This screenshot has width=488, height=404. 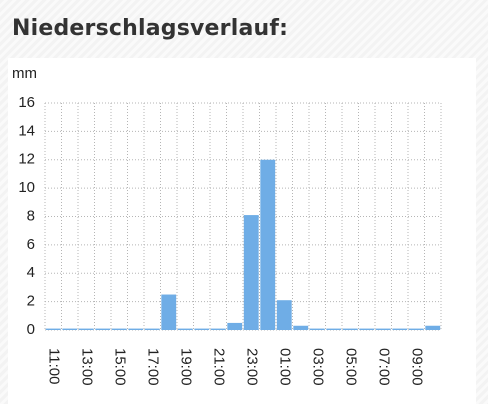 I want to click on x-tick-label: 09:00, so click(x=416, y=367).